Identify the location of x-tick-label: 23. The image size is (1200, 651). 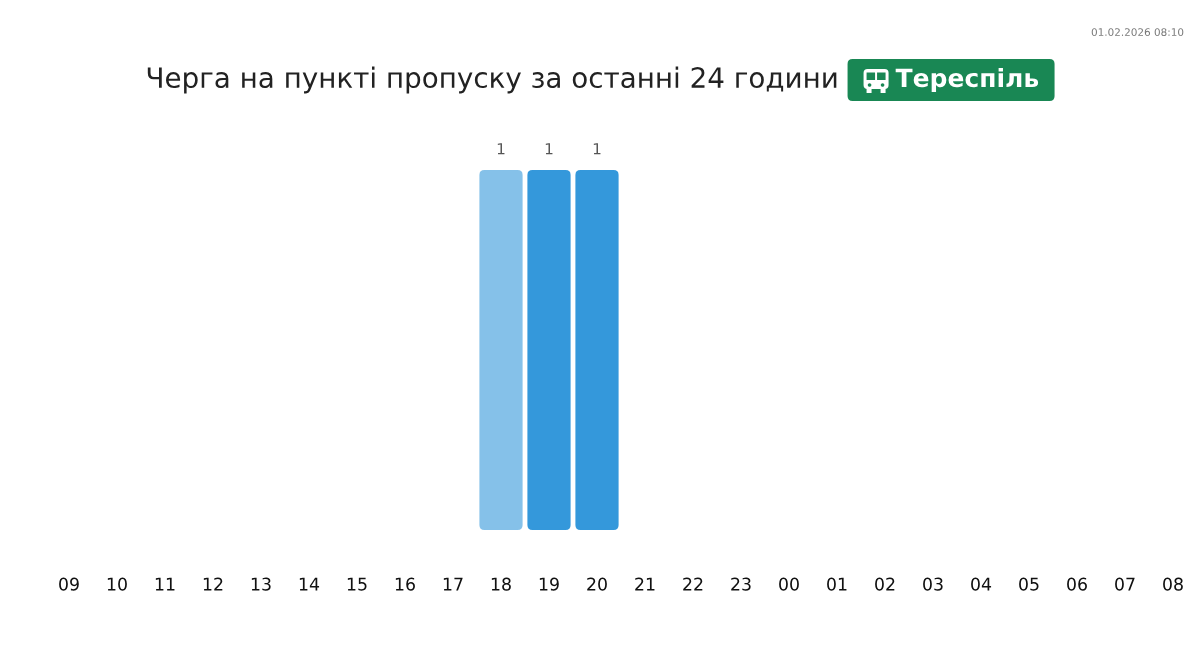
(741, 584).